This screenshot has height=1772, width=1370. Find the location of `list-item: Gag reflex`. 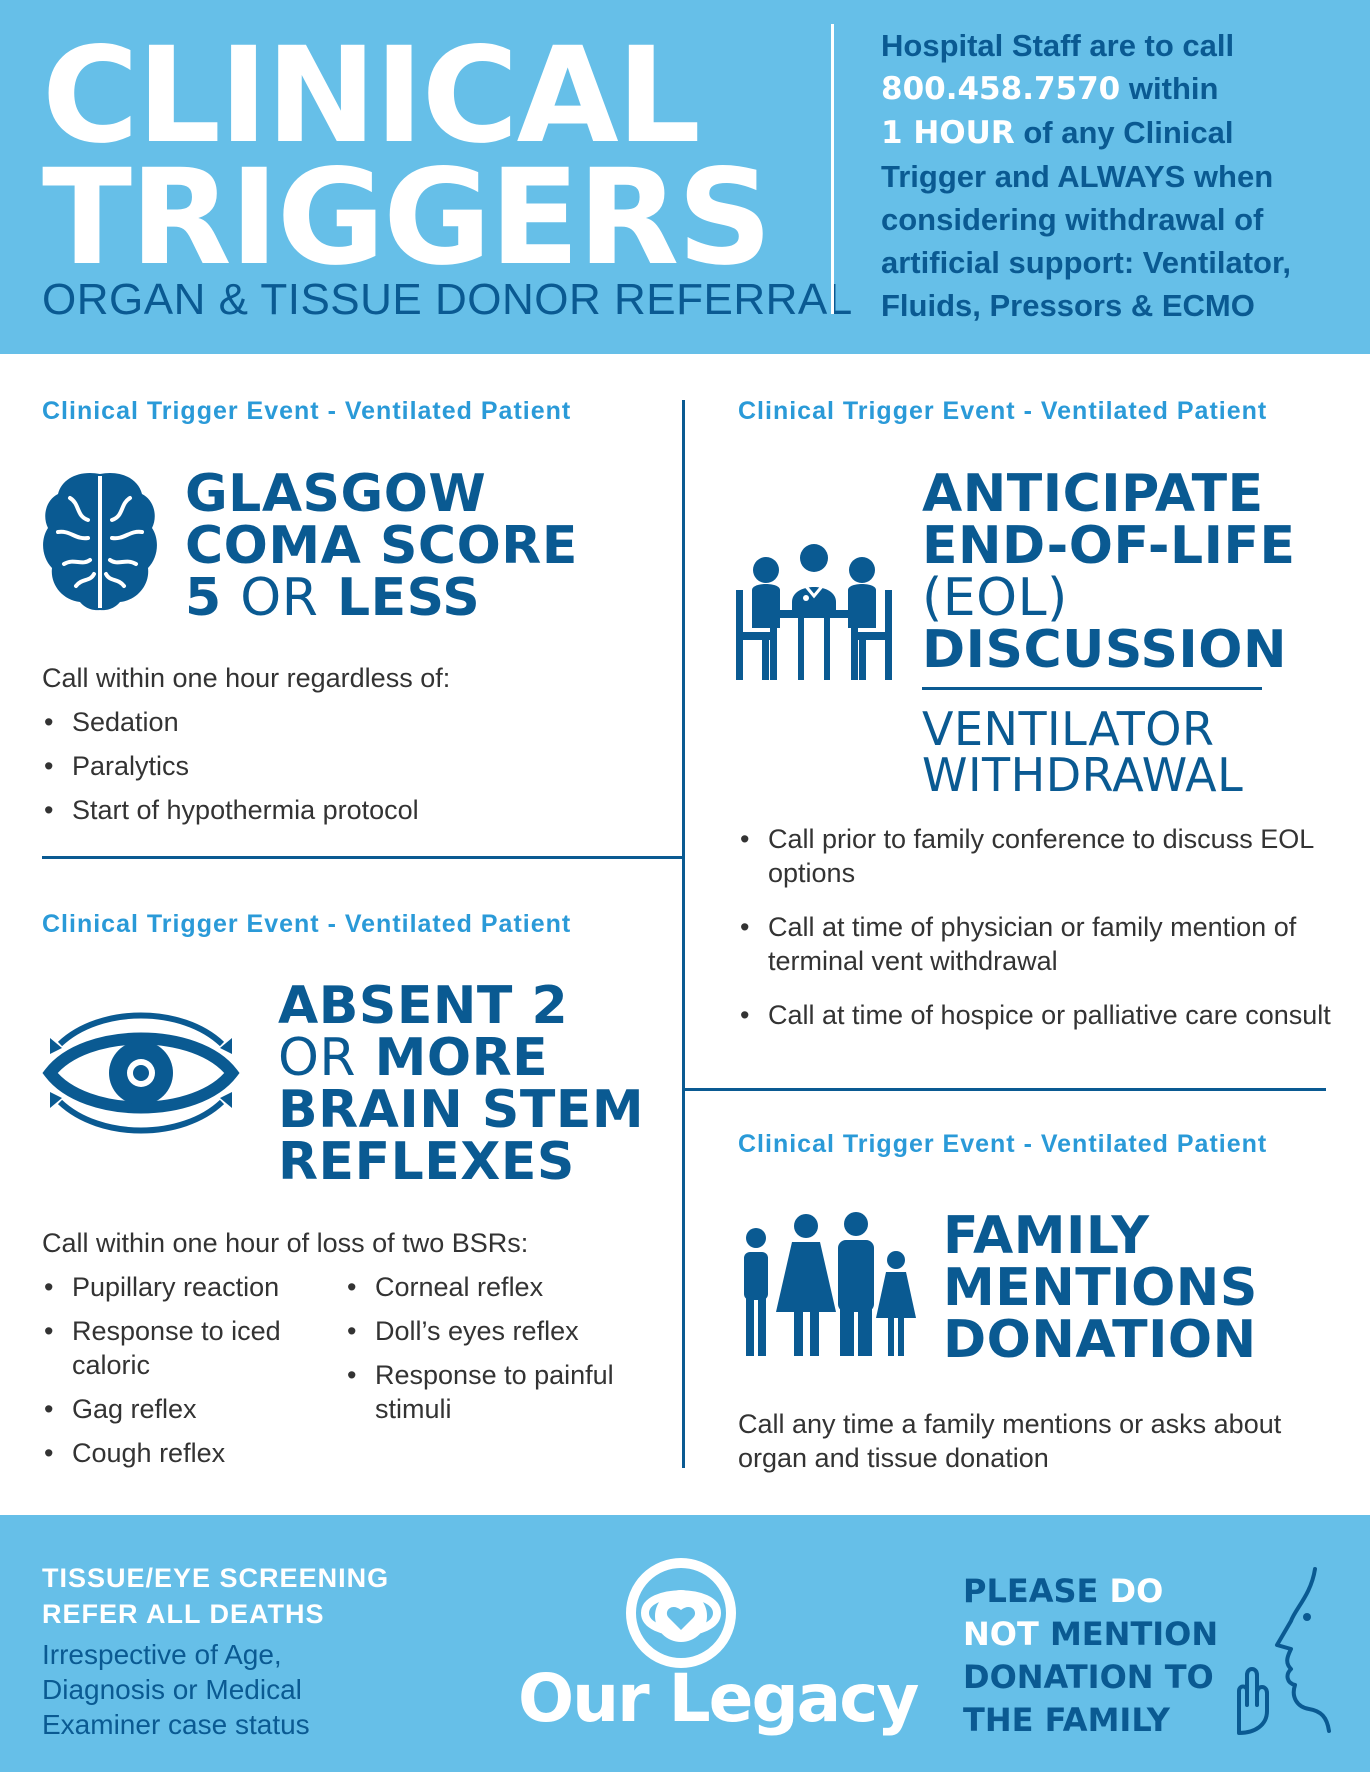

list-item: Gag reflex is located at coordinates (187, 1409).